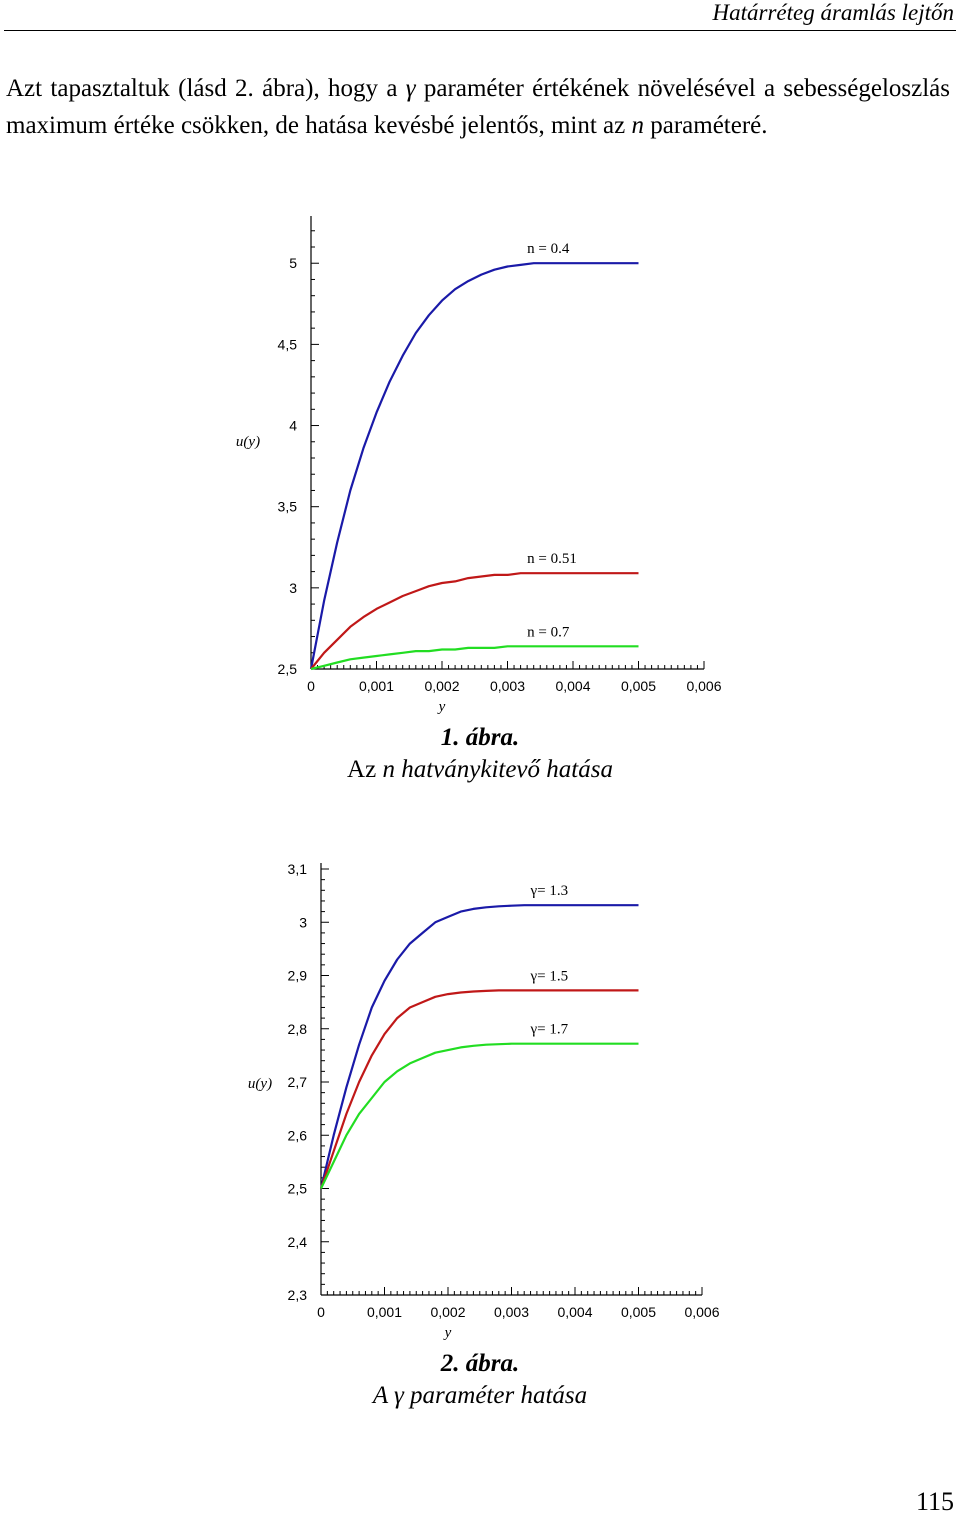 This screenshot has width=960, height=1519. Describe the element at coordinates (637, 125) in the screenshot. I see `n-symbol: n` at that location.